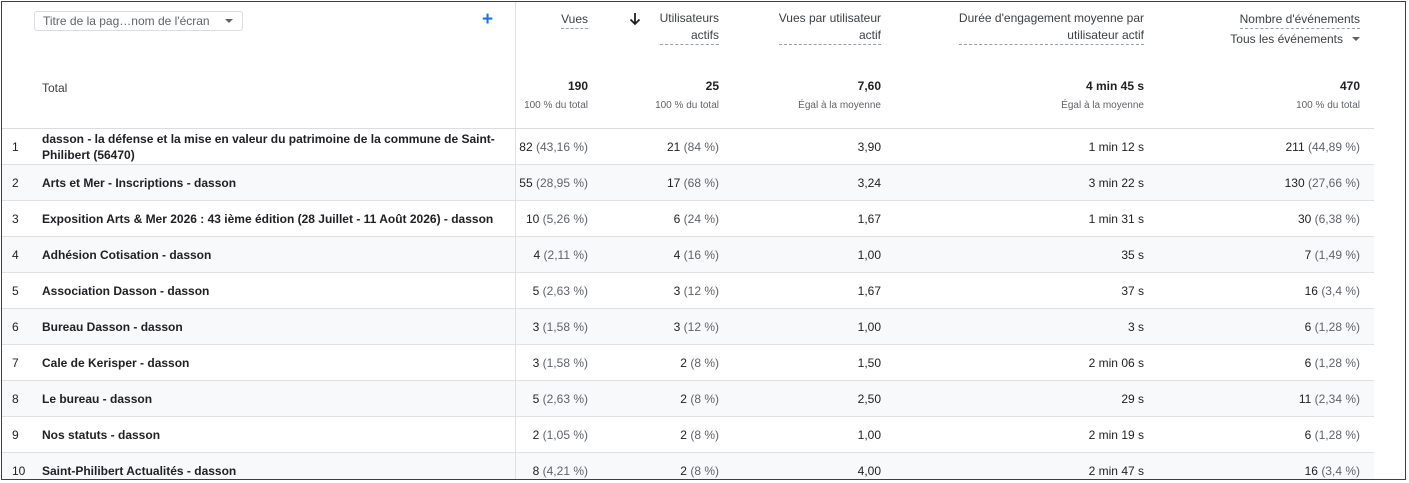 The width and height of the screenshot is (1409, 483). What do you see at coordinates (1026, 398) in the screenshot?
I see `row-avg-engagement: 29 s` at bounding box center [1026, 398].